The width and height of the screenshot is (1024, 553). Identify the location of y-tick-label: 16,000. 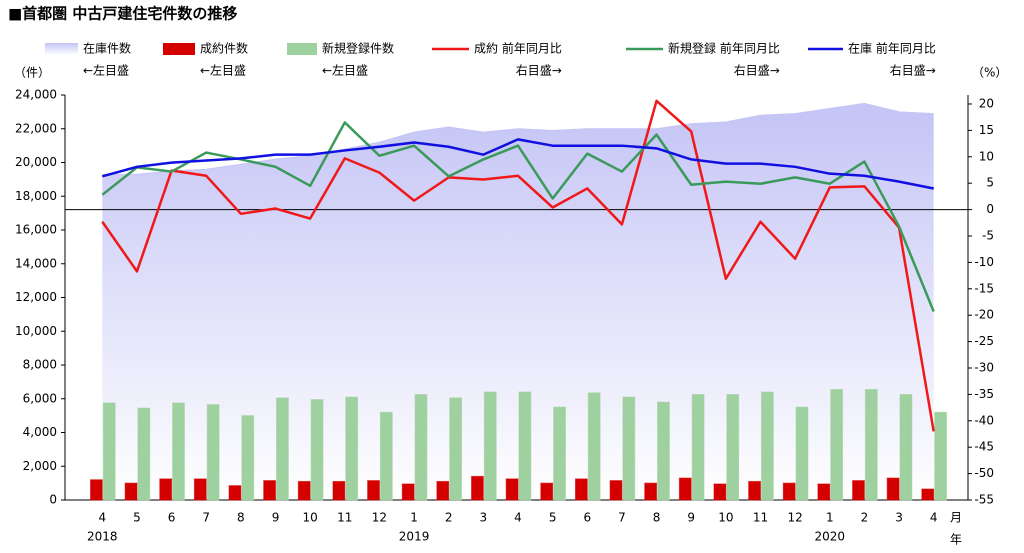
(36, 230).